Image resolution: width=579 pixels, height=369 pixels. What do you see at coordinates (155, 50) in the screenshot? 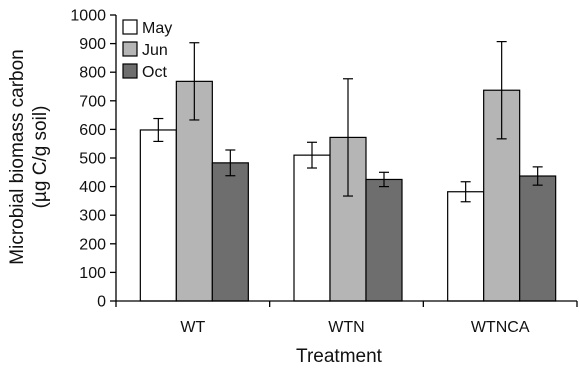
I see `legend-label: Jun` at bounding box center [155, 50].